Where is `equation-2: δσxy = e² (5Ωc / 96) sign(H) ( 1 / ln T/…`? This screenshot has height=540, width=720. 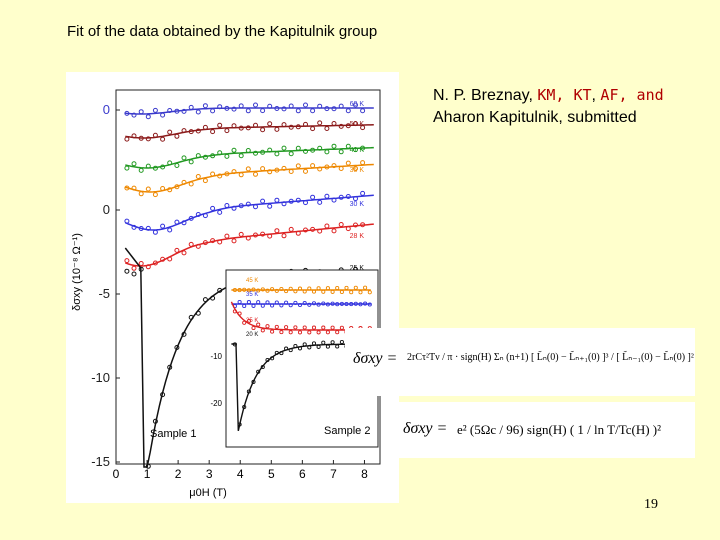 equation-2: δσxy = e² (5Ωc / 96) sign(H) ( 1 / ln T/… is located at coordinates (546, 430).